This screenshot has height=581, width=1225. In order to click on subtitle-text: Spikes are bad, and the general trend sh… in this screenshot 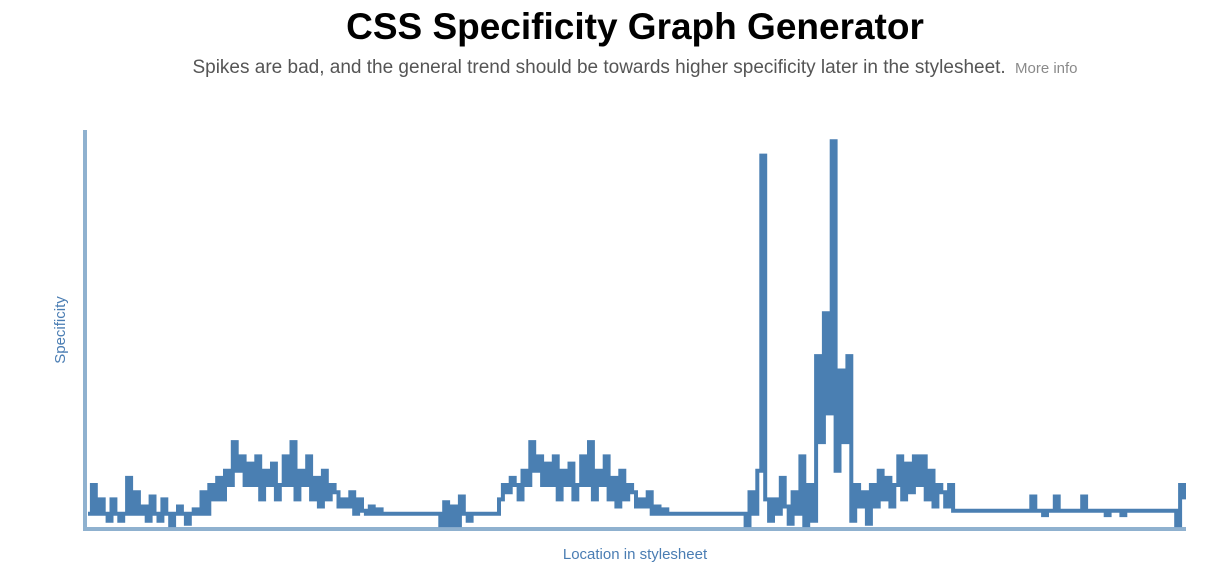, I will do `click(599, 67)`.